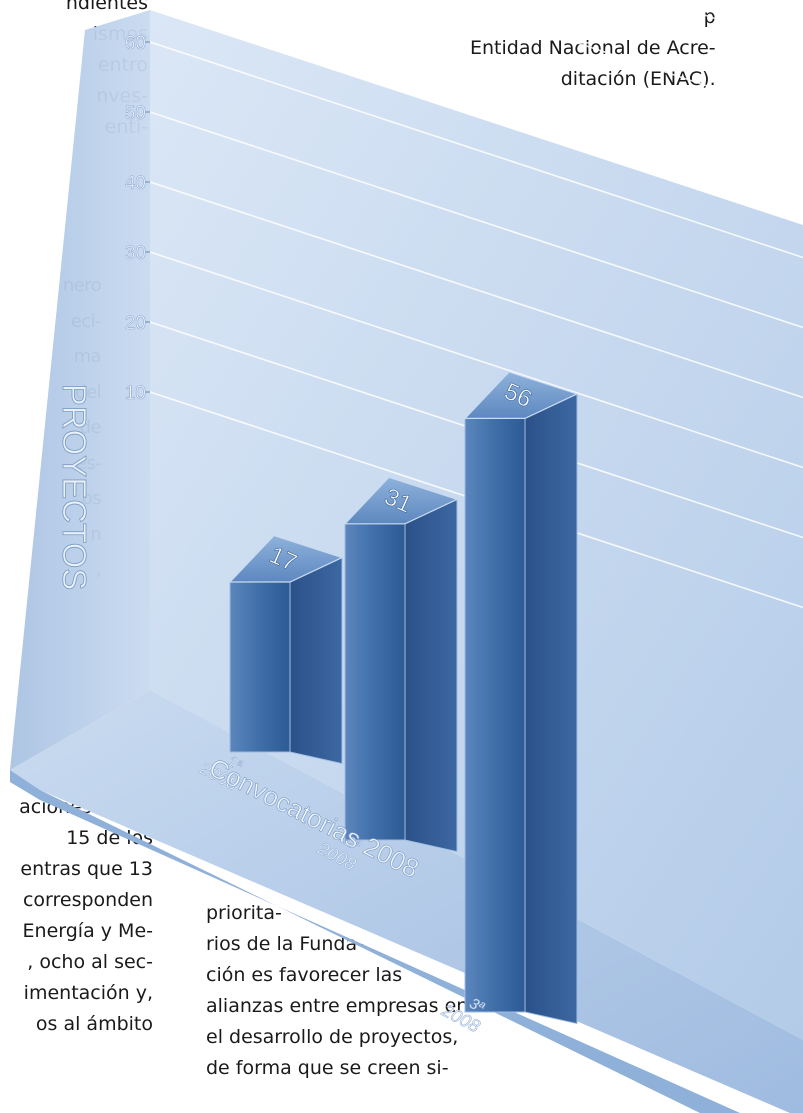 This screenshot has height=1113, width=803. What do you see at coordinates (638, 79) in the screenshot?
I see `text-line: ditación (ENAC).` at bounding box center [638, 79].